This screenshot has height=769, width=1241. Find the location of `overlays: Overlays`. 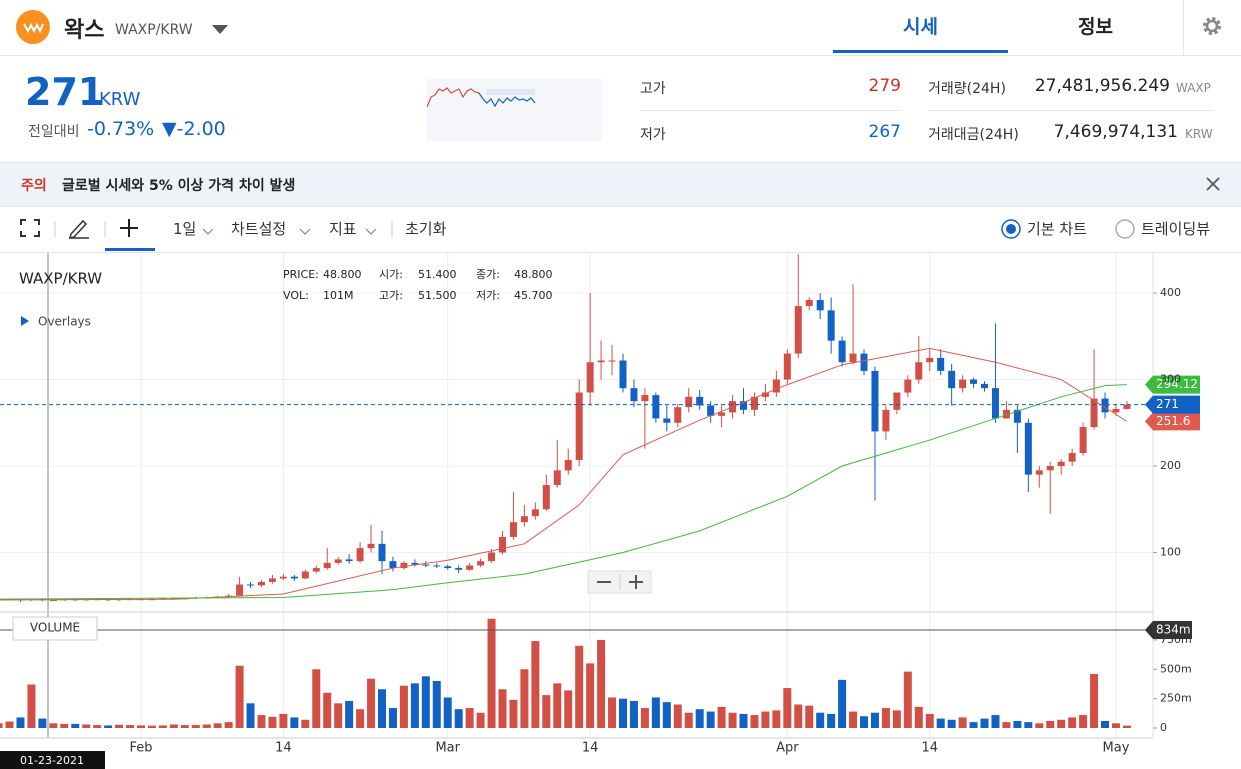

overlays: Overlays is located at coordinates (64, 322).